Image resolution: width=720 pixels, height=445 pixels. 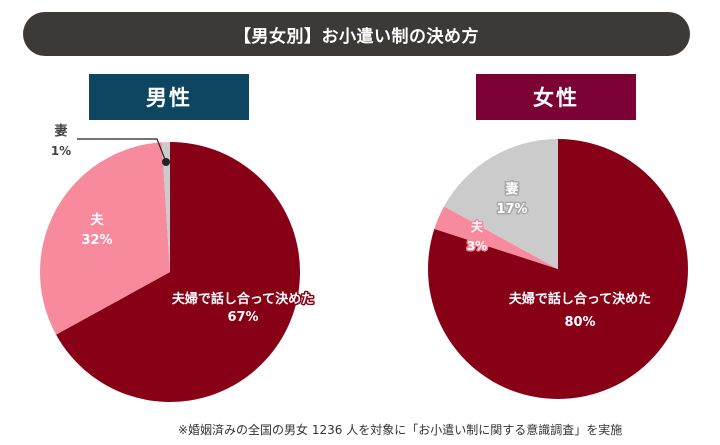 I want to click on male-chart-label: 男性, so click(x=169, y=97).